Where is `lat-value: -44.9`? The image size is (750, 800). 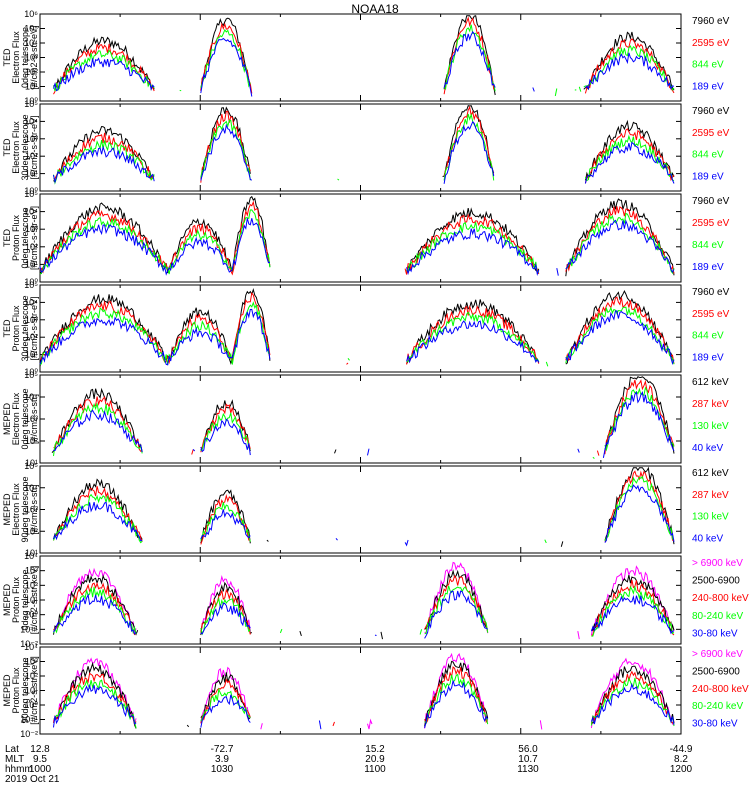 lat-value: -44.9 is located at coordinates (681, 749).